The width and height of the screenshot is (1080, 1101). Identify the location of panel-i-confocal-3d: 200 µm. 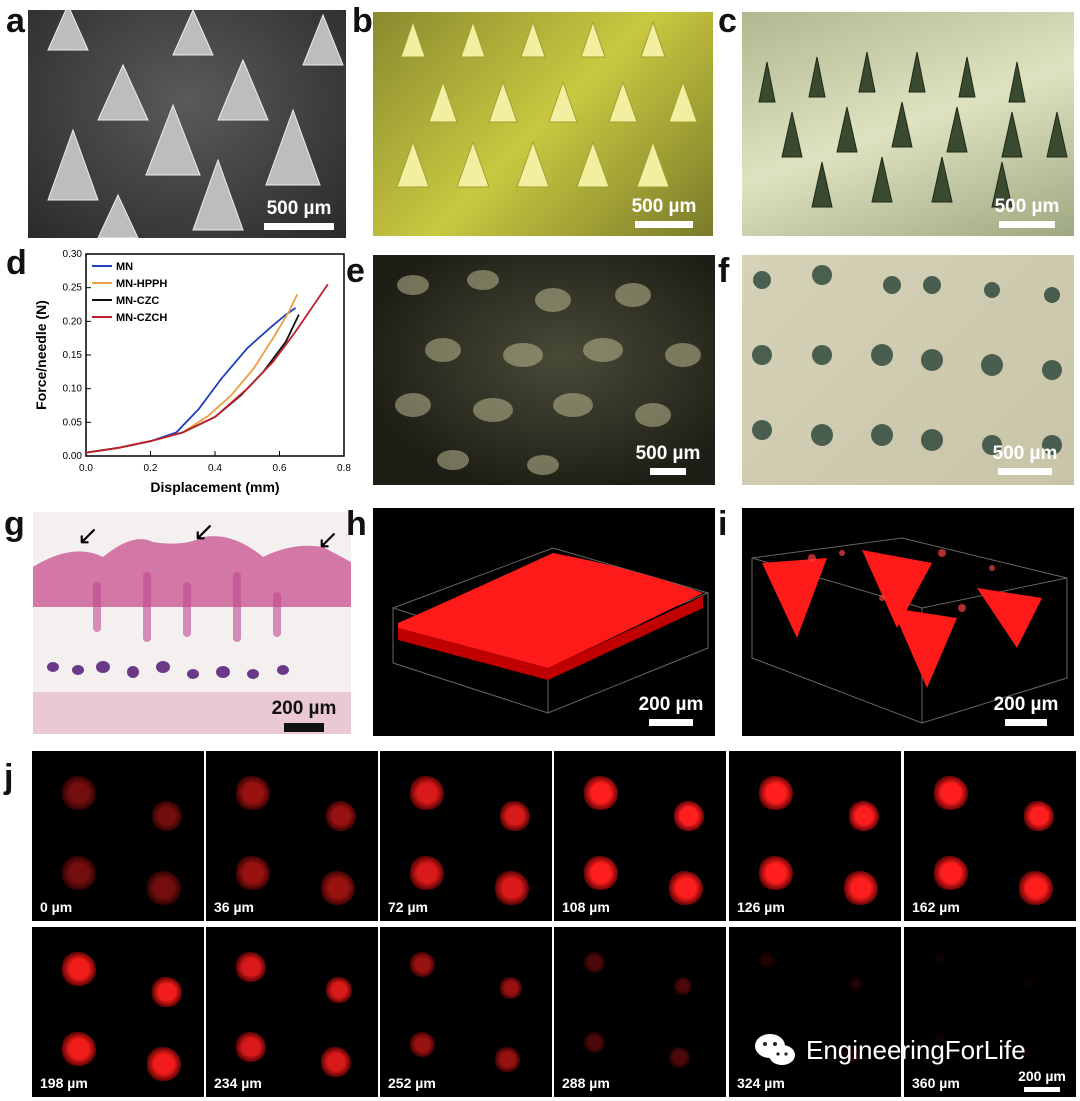
(908, 622).